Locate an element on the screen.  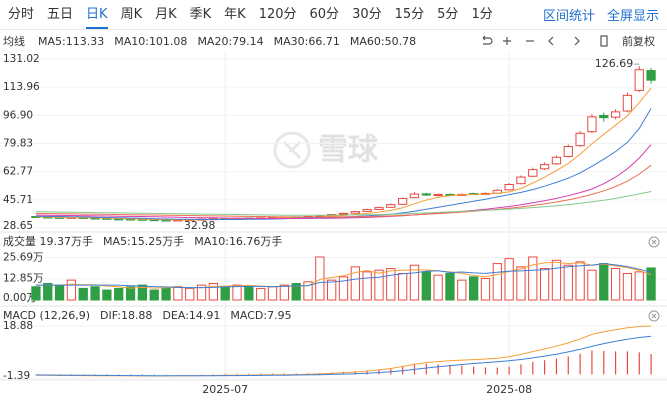
legend-entry: 成交量 19.37万手 is located at coordinates (48, 241).